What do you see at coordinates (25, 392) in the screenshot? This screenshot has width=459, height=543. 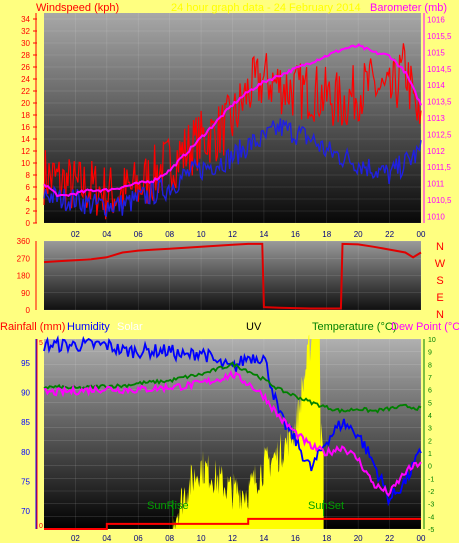 I see `humidity-y-tick: 90` at bounding box center [25, 392].